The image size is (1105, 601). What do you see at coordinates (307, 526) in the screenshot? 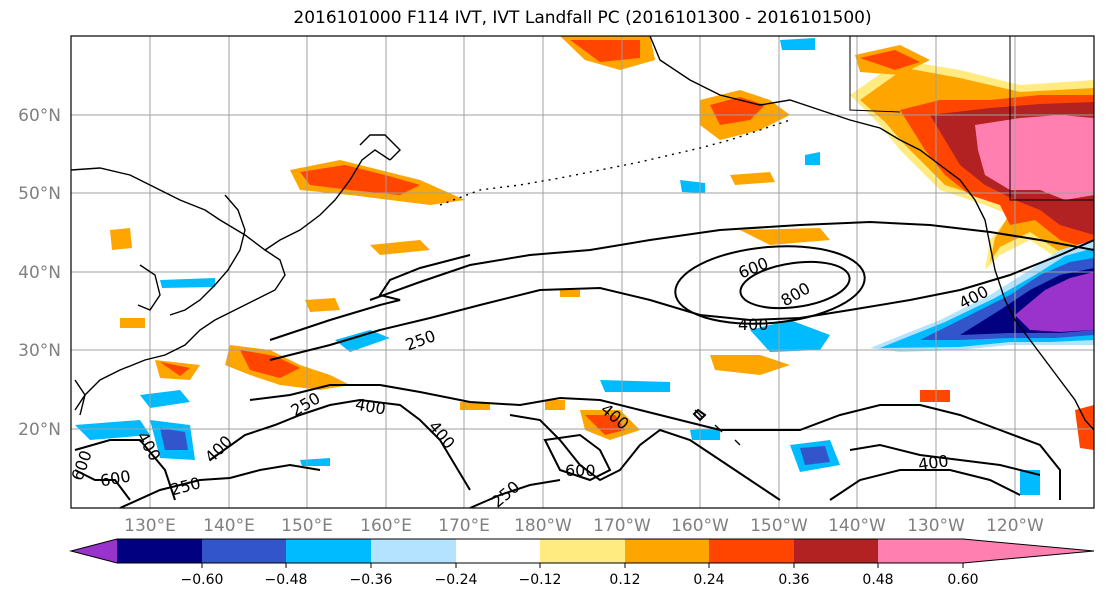
I see `lon-label: 150°E` at bounding box center [307, 526].